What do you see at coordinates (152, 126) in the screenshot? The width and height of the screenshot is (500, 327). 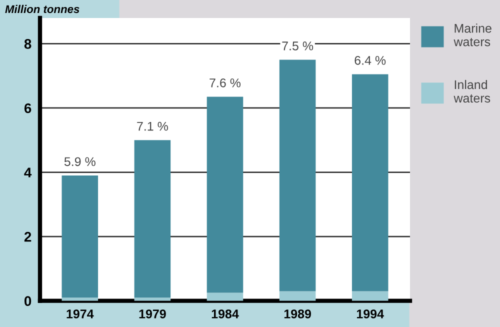 I see `annotation: 7.1 %` at bounding box center [152, 126].